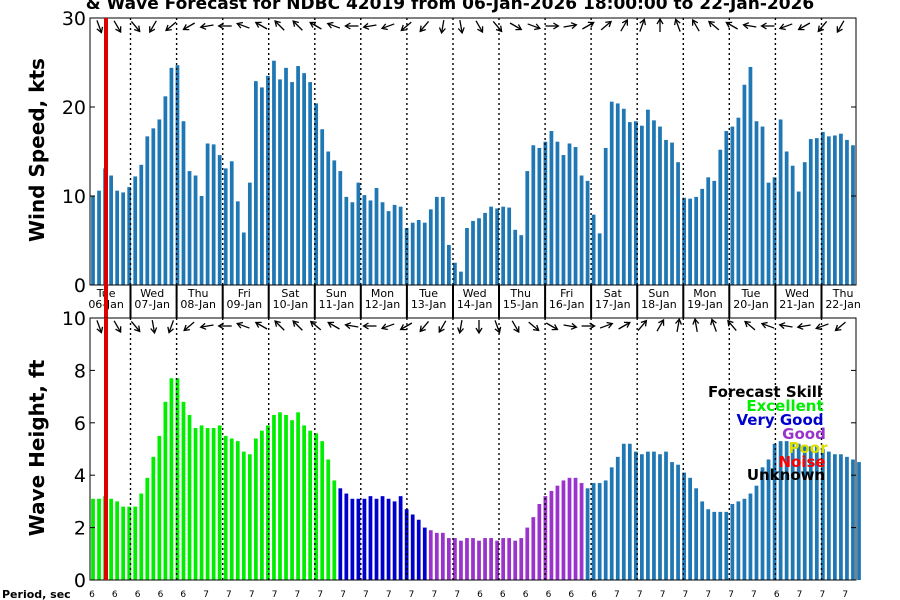 This screenshot has height=600, width=900. Describe the element at coordinates (503, 595) in the screenshot. I see `period-value: 6` at that location.